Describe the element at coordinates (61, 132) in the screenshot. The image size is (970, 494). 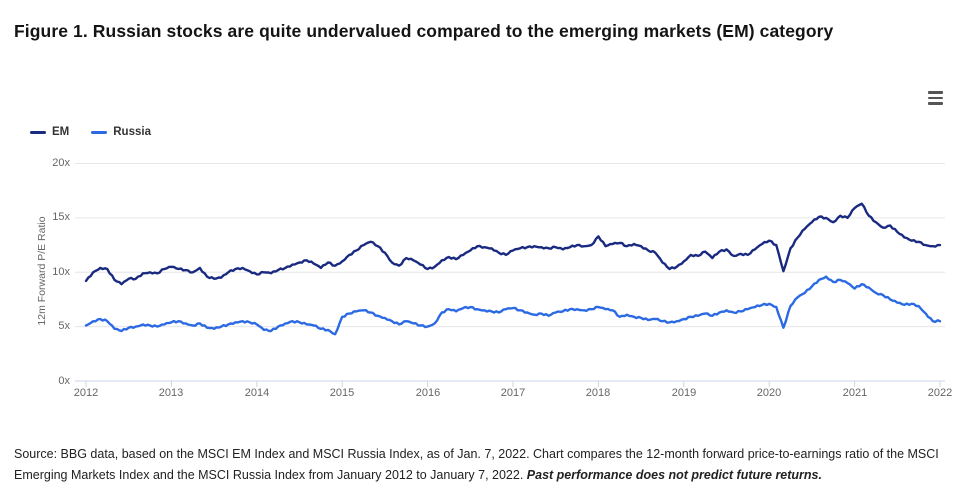
I see `legend-label-em: EM` at that location.